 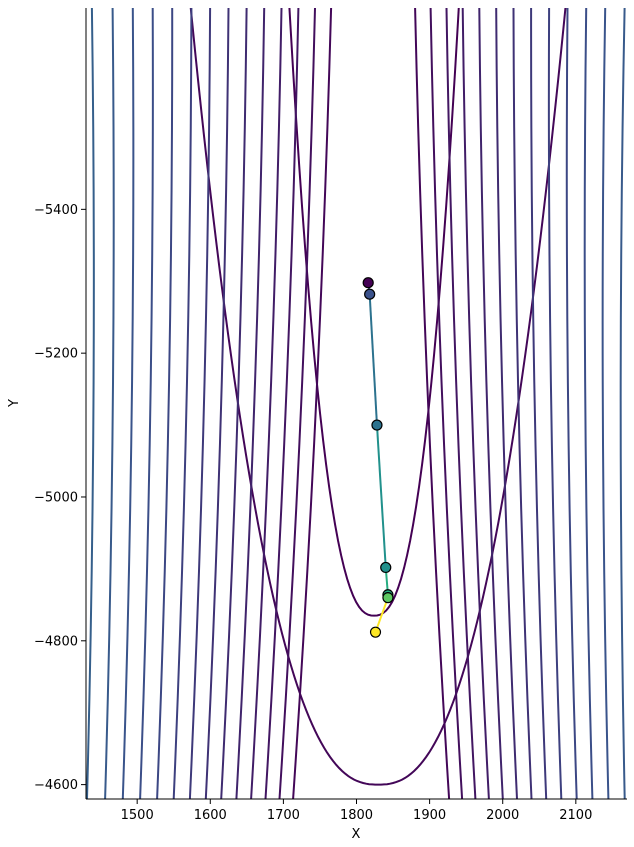 I want to click on x-tick-label: 2100, so click(x=575, y=815).